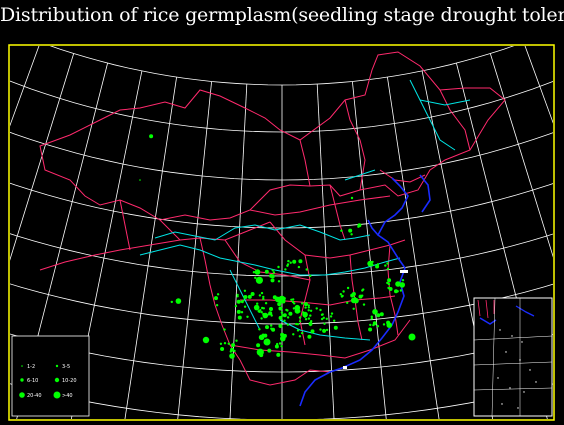  Describe the element at coordinates (32, 381) in the screenshot. I see `legend-label: 6-10` at that location.